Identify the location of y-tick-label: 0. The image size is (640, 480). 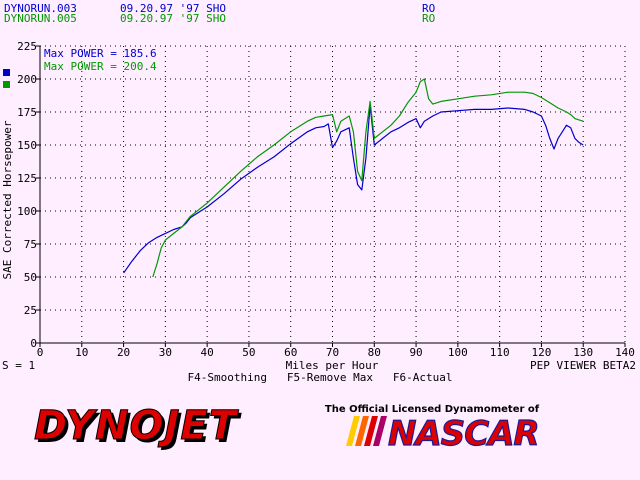
(33, 343).